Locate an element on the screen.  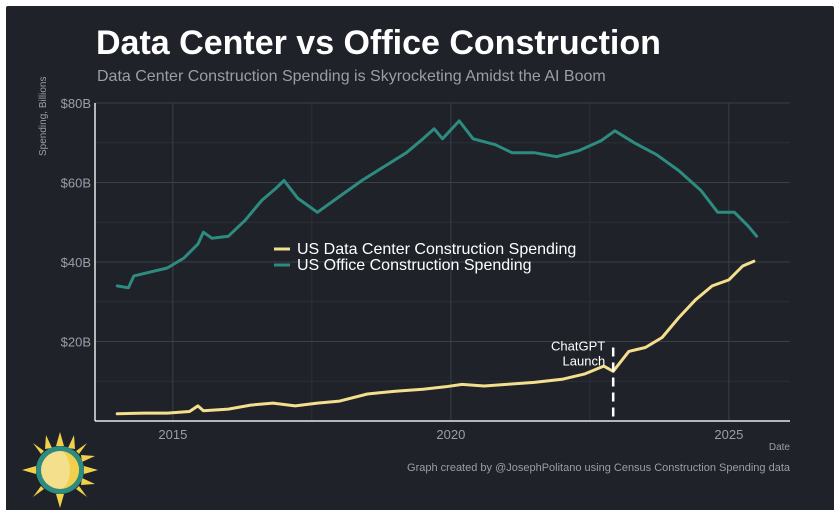
x-tick-label: 2025 is located at coordinates (728, 434).